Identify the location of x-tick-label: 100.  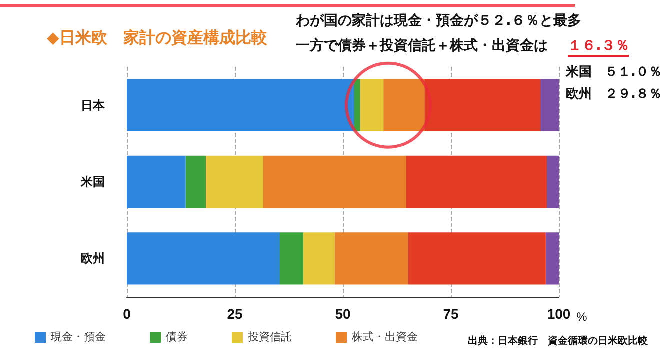
(559, 314).